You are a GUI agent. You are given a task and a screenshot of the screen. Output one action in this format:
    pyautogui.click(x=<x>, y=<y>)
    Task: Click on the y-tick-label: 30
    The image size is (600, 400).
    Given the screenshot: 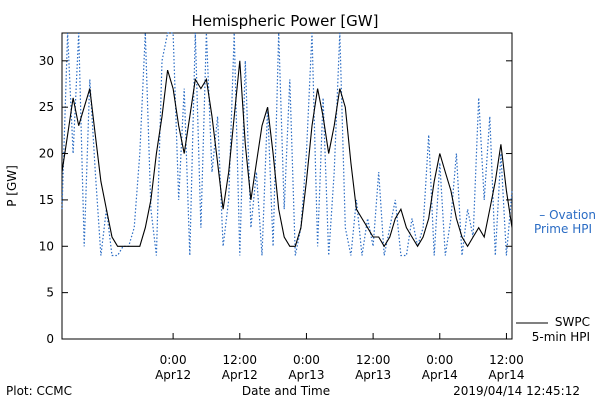 What is the action you would take?
    pyautogui.click(x=46, y=61)
    